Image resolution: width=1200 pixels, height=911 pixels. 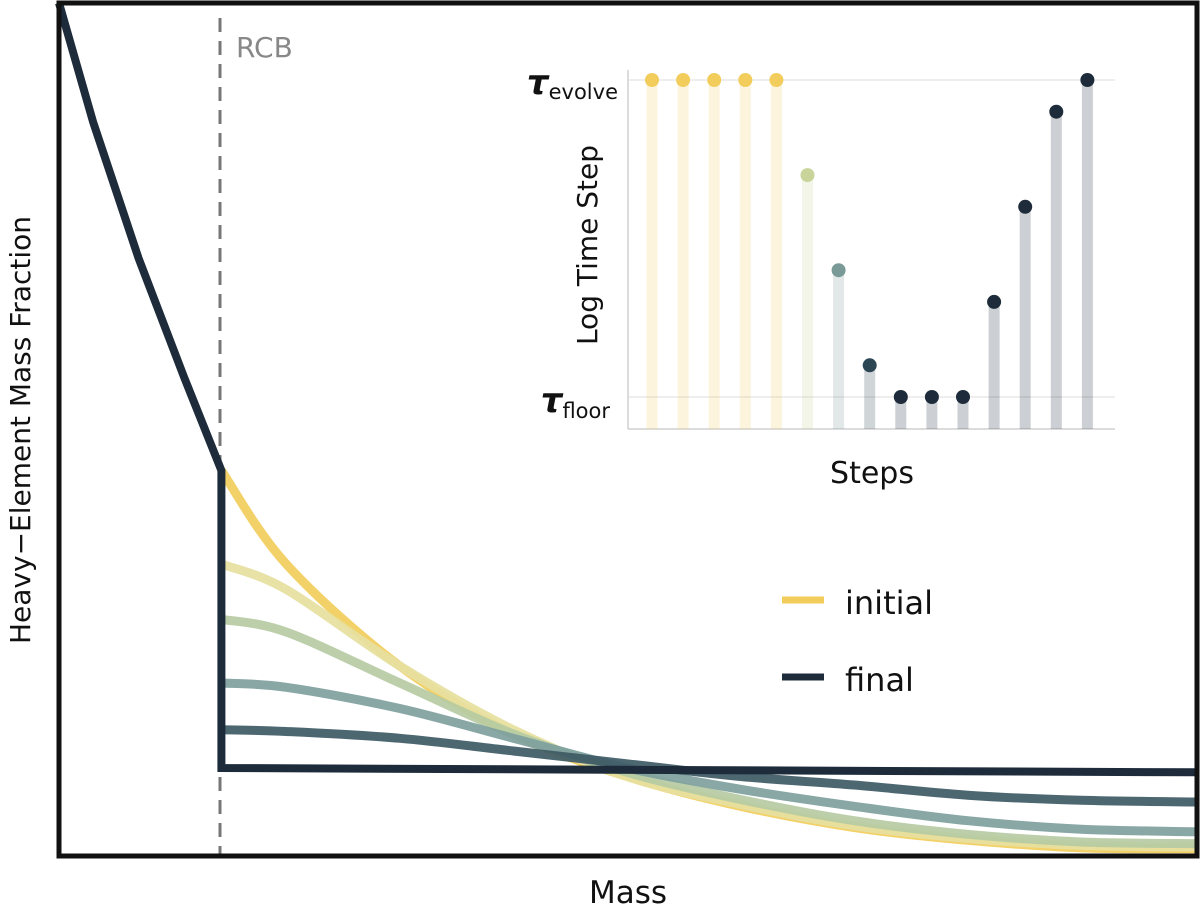 What do you see at coordinates (586, 411) in the screenshot?
I see `tau-subscript-floor: floor` at bounding box center [586, 411].